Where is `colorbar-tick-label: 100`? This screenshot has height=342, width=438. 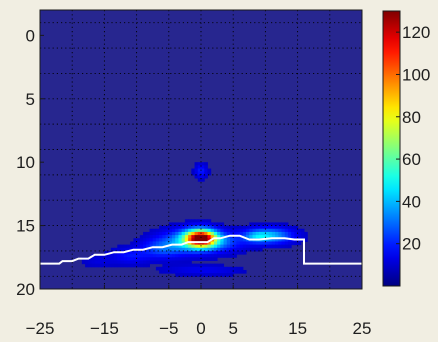
colorbar-tick-label: 100 is located at coordinates (416, 74).